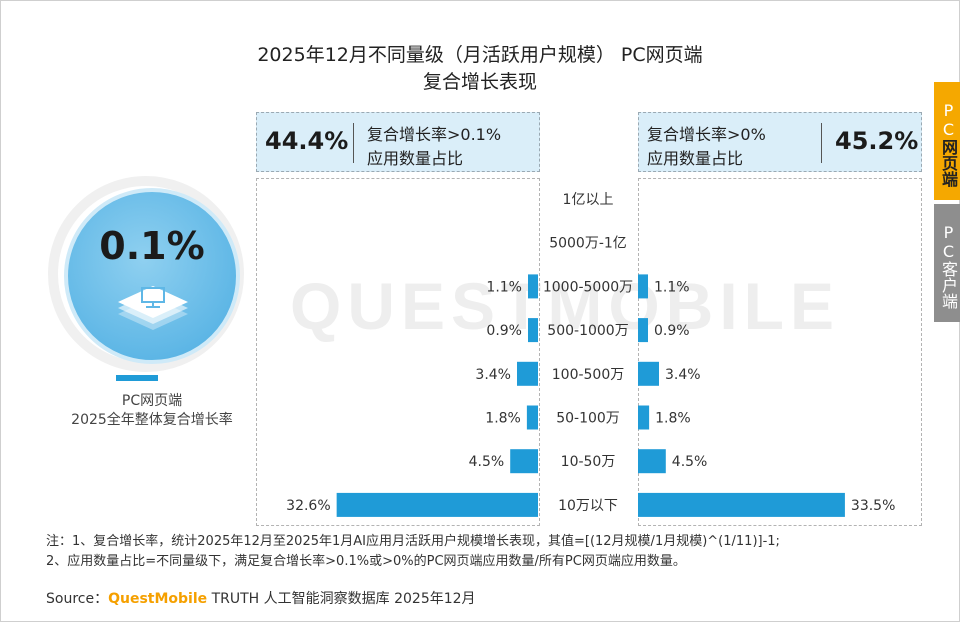 The width and height of the screenshot is (960, 622). What do you see at coordinates (588, 375) in the screenshot?
I see `category-label: 100-500万` at bounding box center [588, 375].